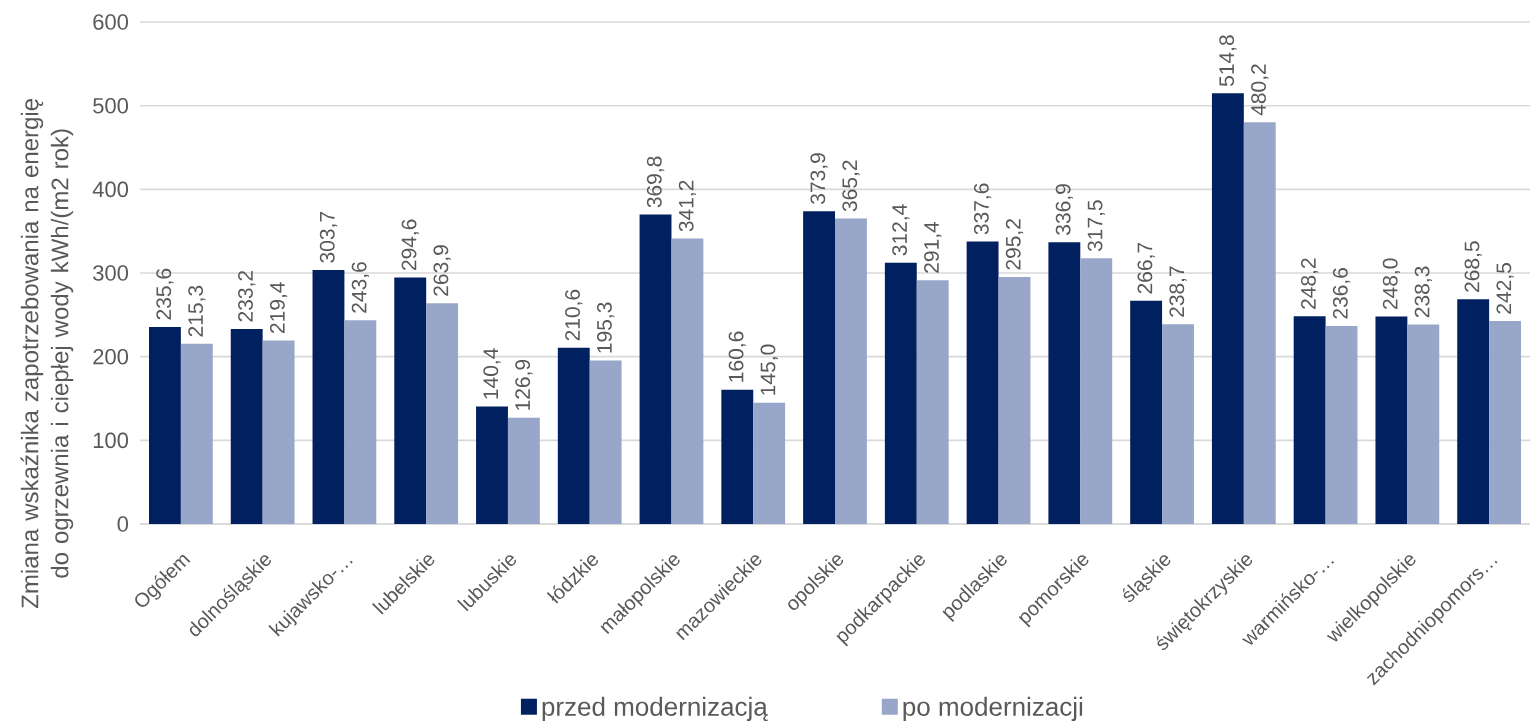 This screenshot has height=724, width=1537. Describe the element at coordinates (1014, 244) in the screenshot. I see `data-label: 295,2` at that location.